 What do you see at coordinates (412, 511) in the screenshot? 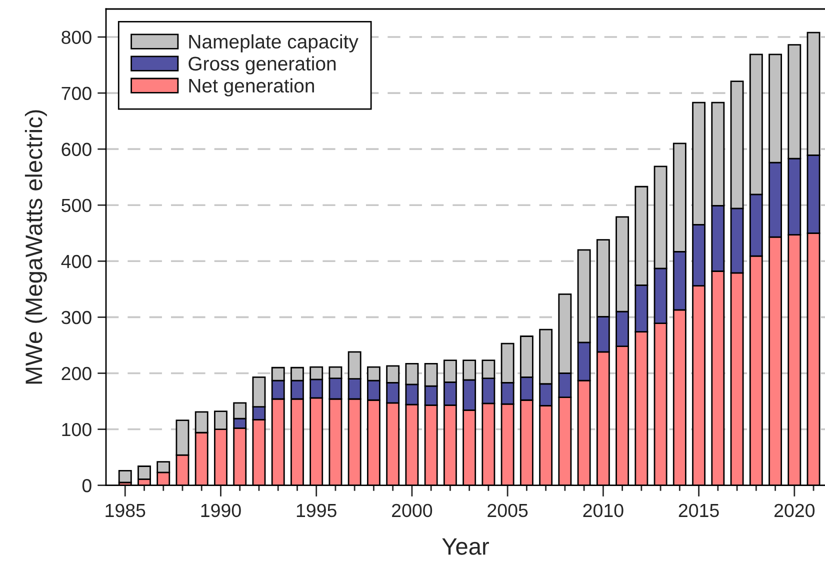
I see `x-tick-label: 2000` at bounding box center [412, 511].